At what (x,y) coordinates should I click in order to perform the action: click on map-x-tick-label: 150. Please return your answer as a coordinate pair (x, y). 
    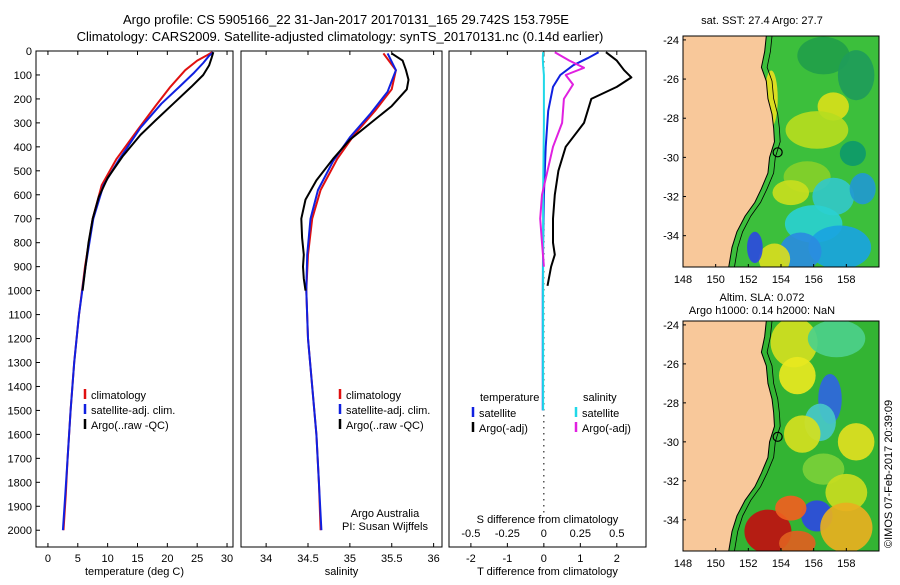
    Looking at the image, I should click on (715, 280).